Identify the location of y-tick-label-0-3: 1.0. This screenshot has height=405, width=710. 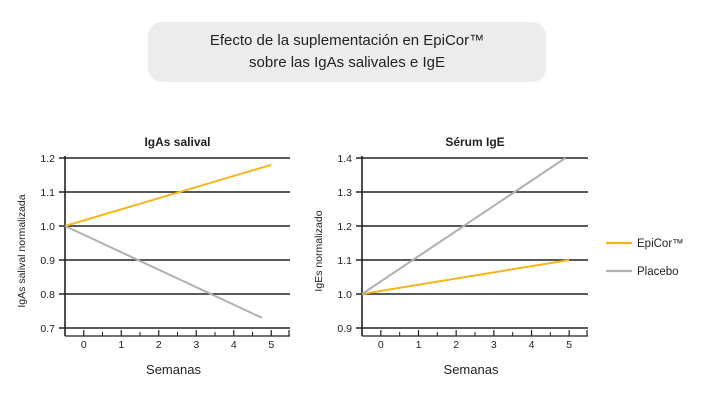
(47, 227).